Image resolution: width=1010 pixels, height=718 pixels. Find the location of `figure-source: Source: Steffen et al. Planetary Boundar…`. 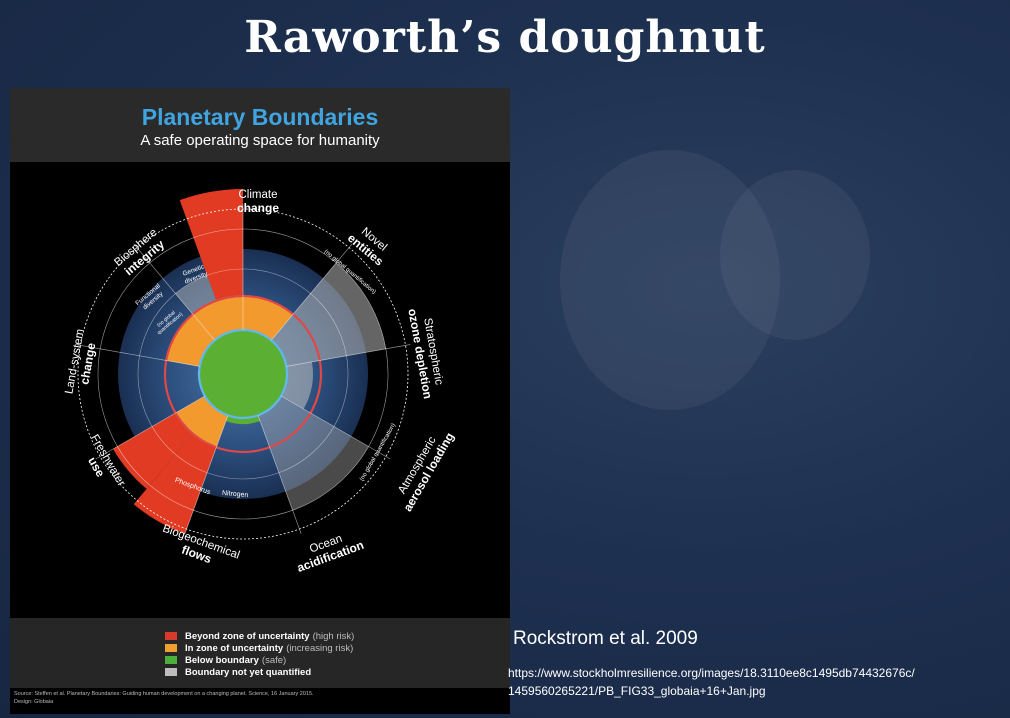

figure-source: Source: Steffen et al. Planetary Boundar… is located at coordinates (259, 698).